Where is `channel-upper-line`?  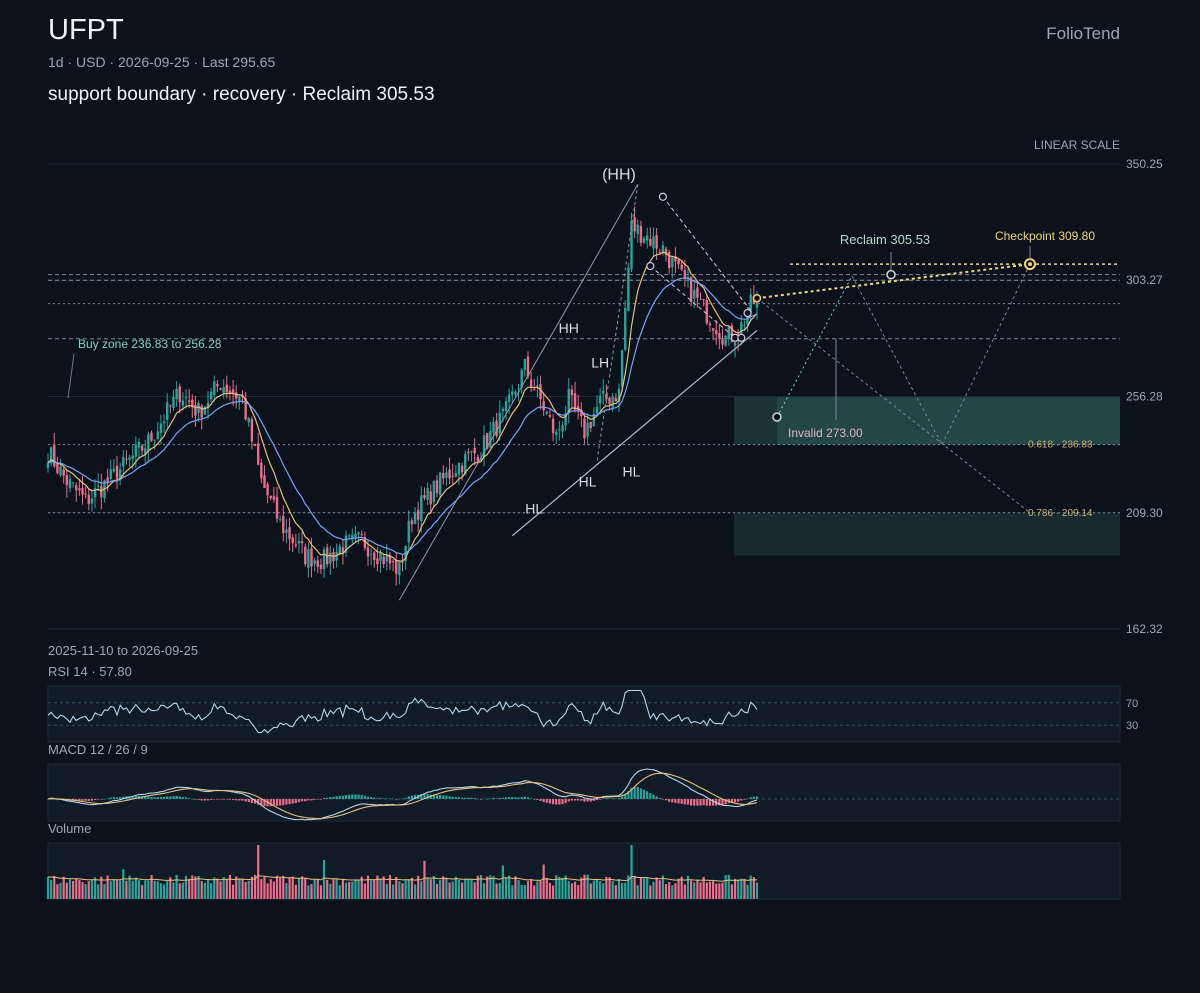 channel-upper-line is located at coordinates (707, 253).